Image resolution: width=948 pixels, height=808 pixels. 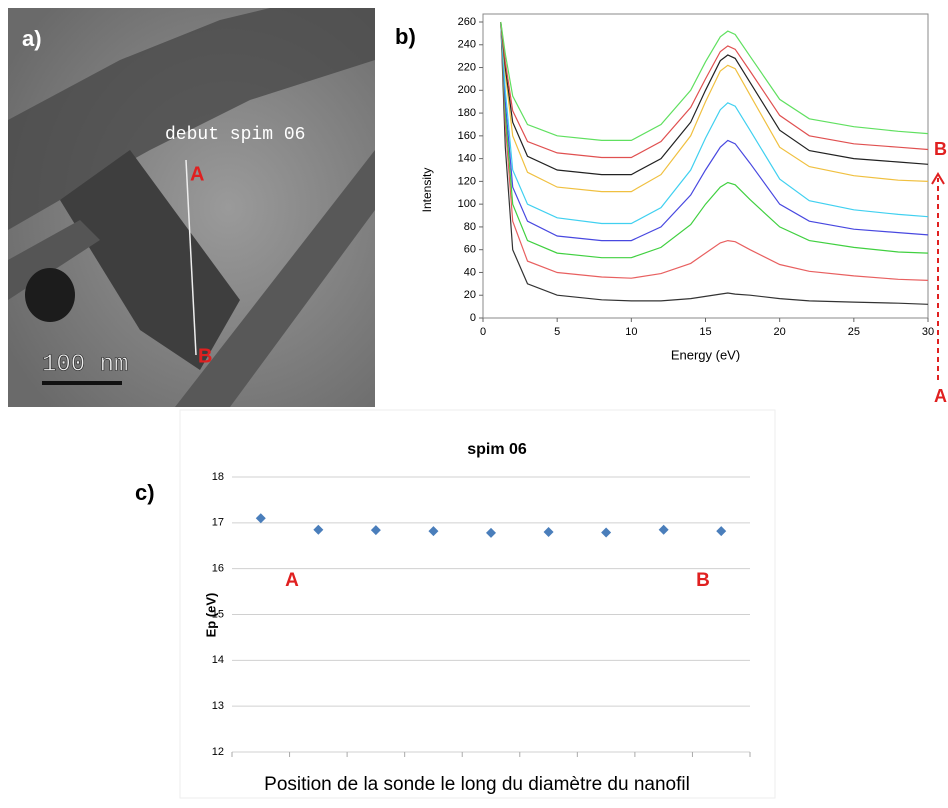 What do you see at coordinates (467, 159) in the screenshot?
I see `y-tick-label: 140` at bounding box center [467, 159].